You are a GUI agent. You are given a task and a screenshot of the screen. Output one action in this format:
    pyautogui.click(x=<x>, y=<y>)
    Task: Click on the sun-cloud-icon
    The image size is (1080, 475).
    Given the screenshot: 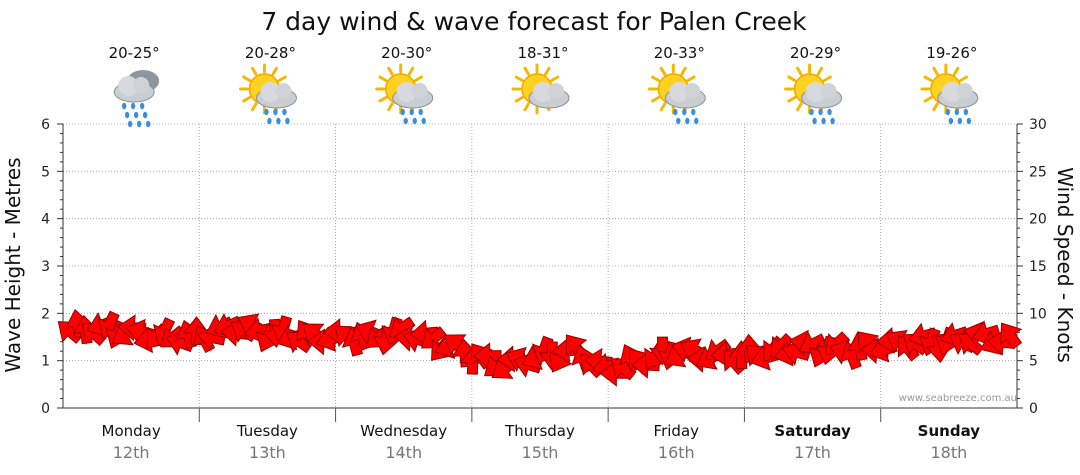 What is the action you would take?
    pyautogui.click(x=540, y=89)
    